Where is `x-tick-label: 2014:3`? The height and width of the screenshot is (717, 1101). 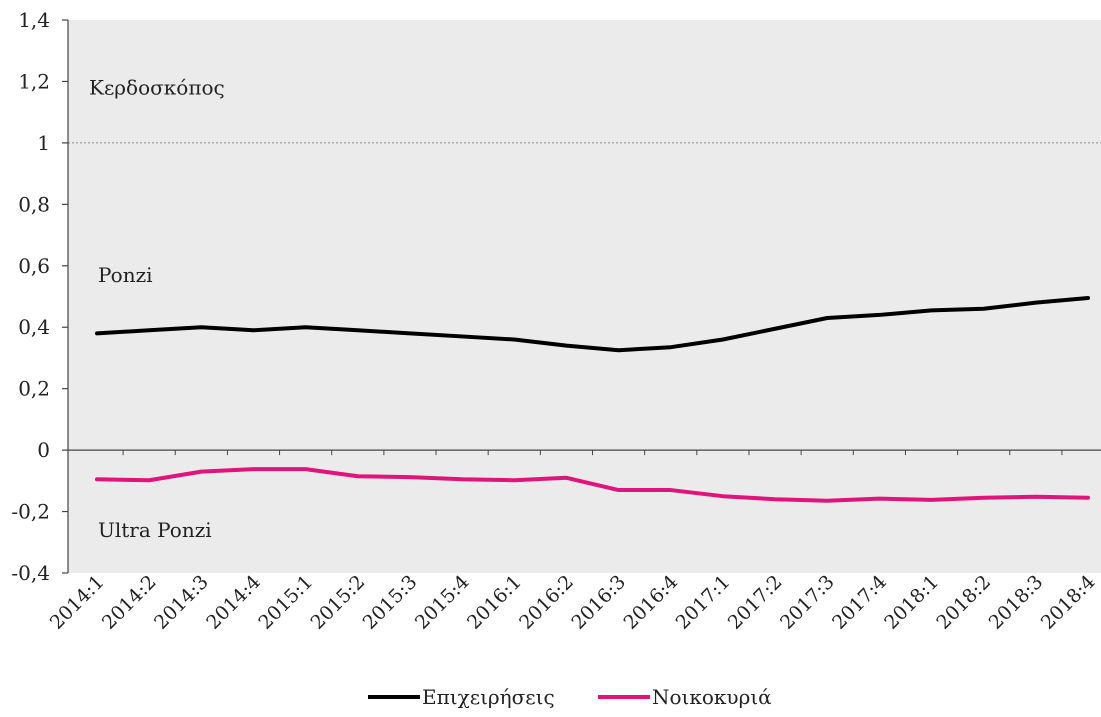
x-tick-label: 2014:3 is located at coordinates (181, 602).